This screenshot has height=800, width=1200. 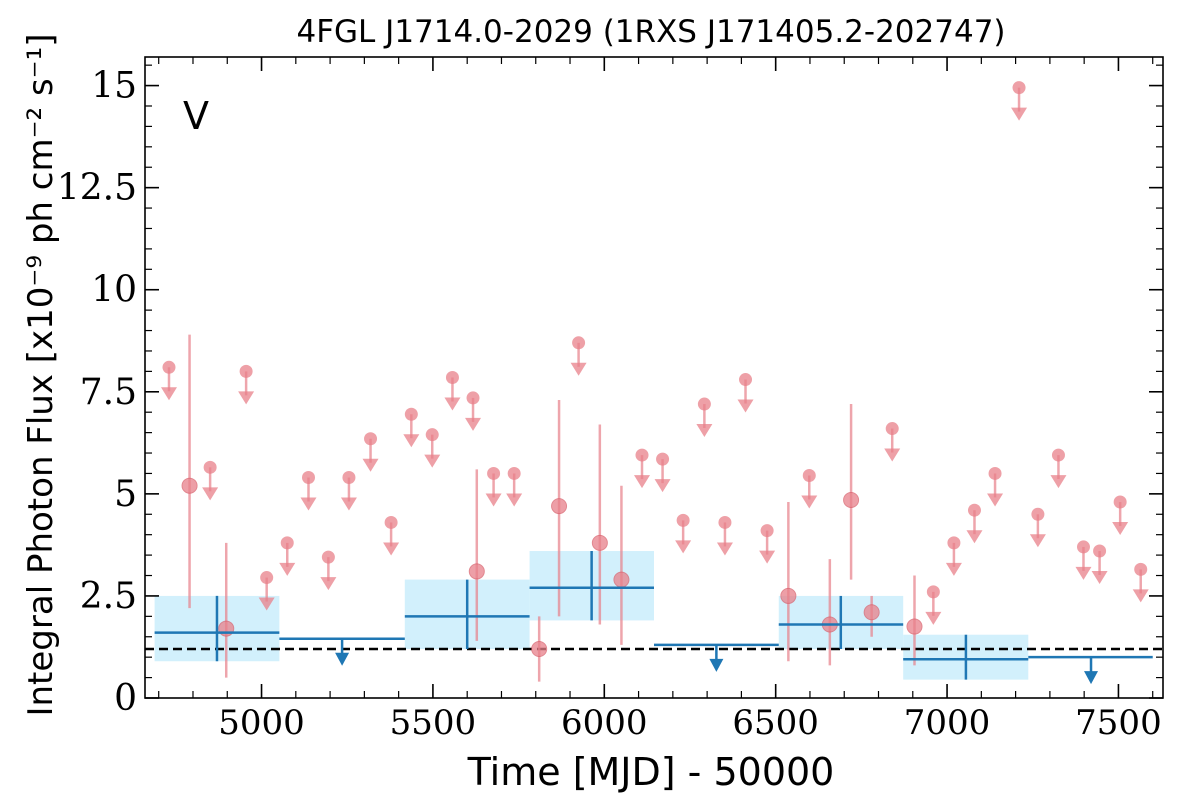 What do you see at coordinates (41, 374) in the screenshot?
I see `y-axis-label: Integral Photon Flux [x10⁻⁹ ph cm⁻² s⁻¹]` at bounding box center [41, 374].